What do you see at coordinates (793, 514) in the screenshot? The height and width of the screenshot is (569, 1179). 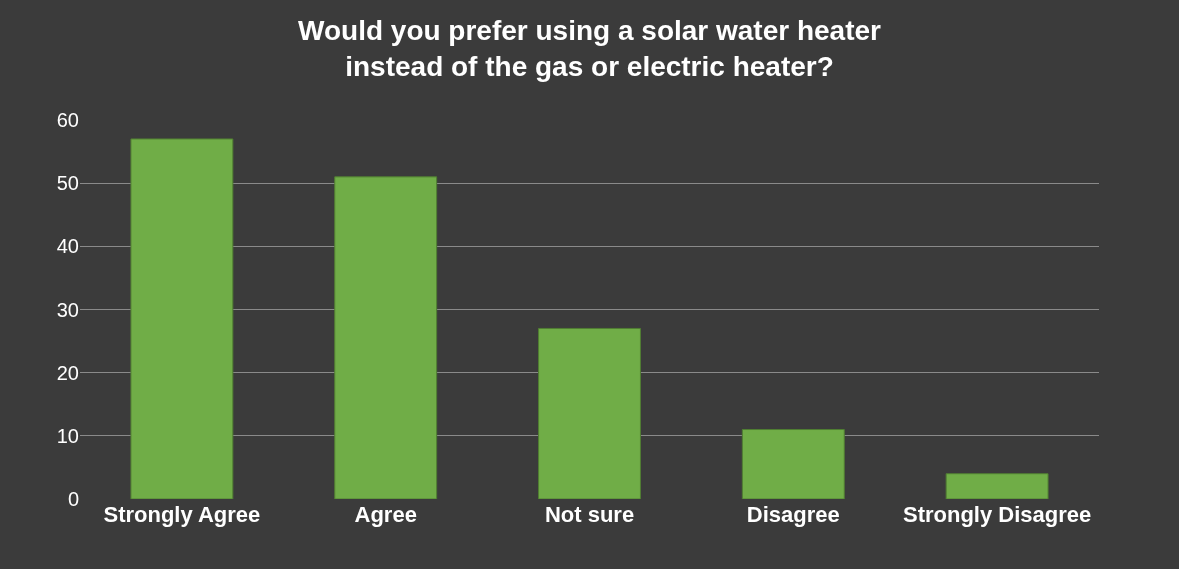 I see `x-tick-label: Disagree` at bounding box center [793, 514].